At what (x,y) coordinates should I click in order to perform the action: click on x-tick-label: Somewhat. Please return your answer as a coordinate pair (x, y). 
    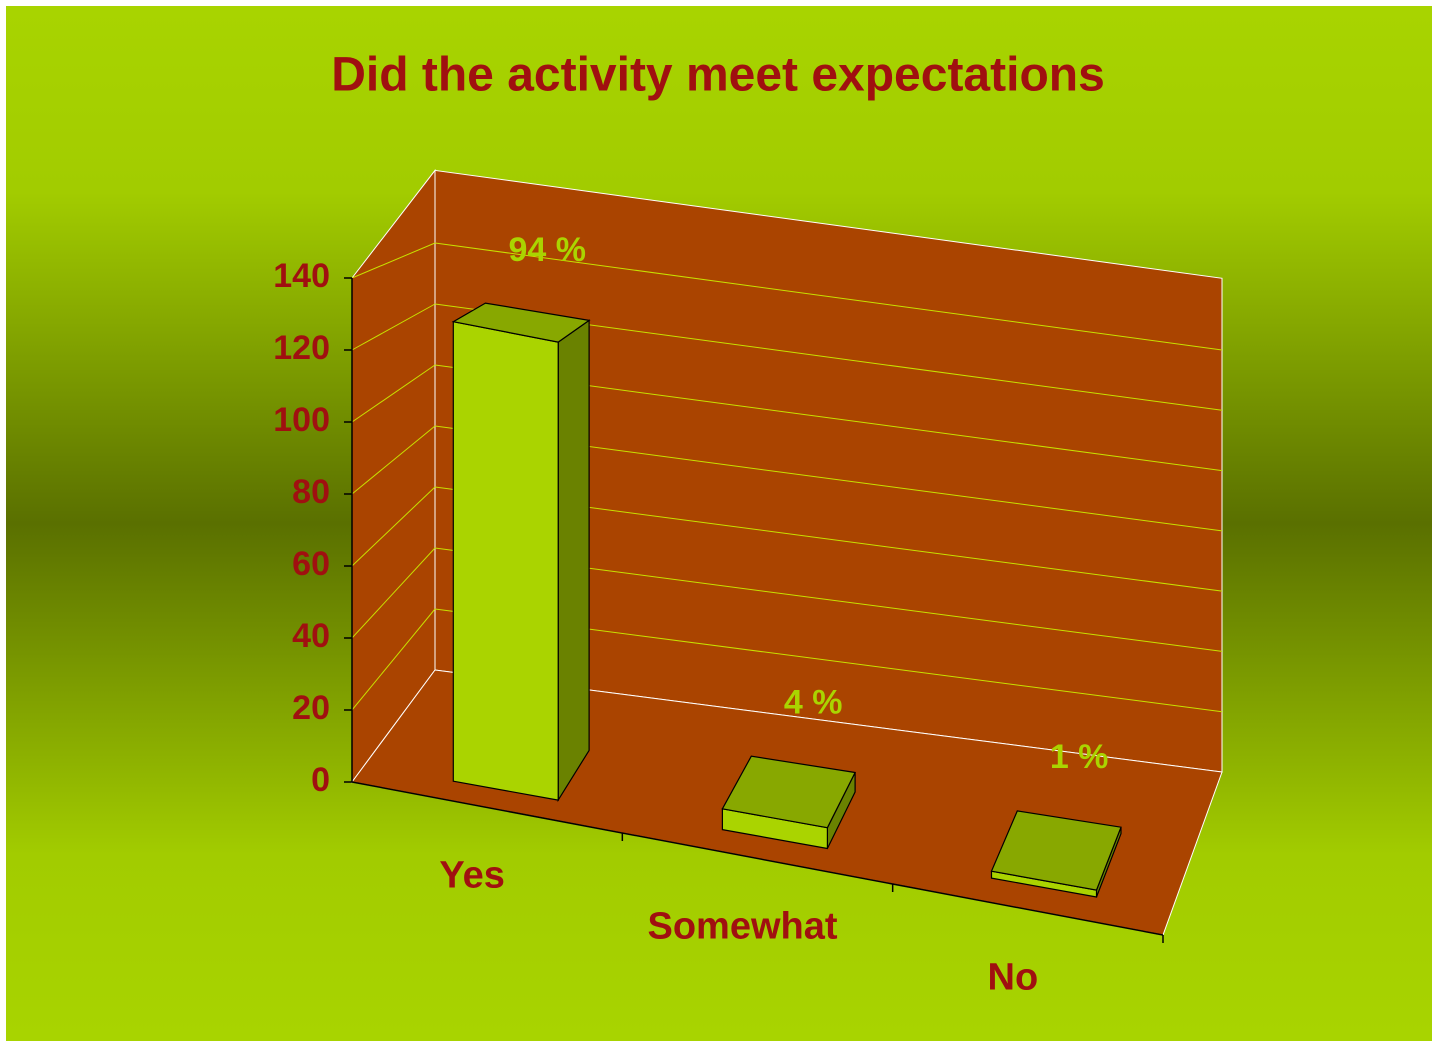
    Looking at the image, I should click on (742, 927).